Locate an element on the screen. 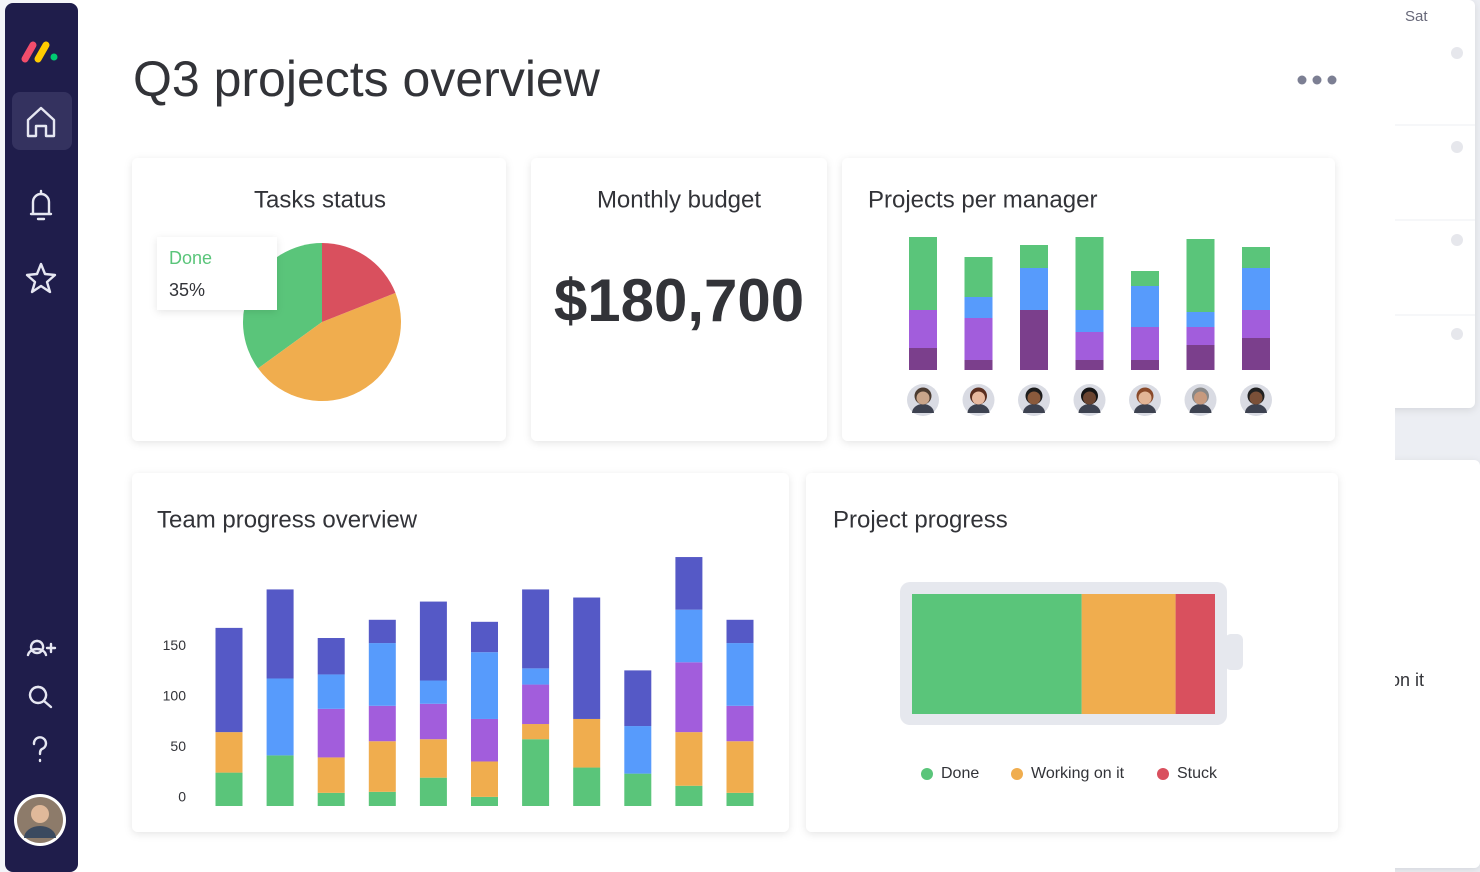 Image resolution: width=1480 pixels, height=872 pixels. widget-title: Projects per manager is located at coordinates (982, 199).